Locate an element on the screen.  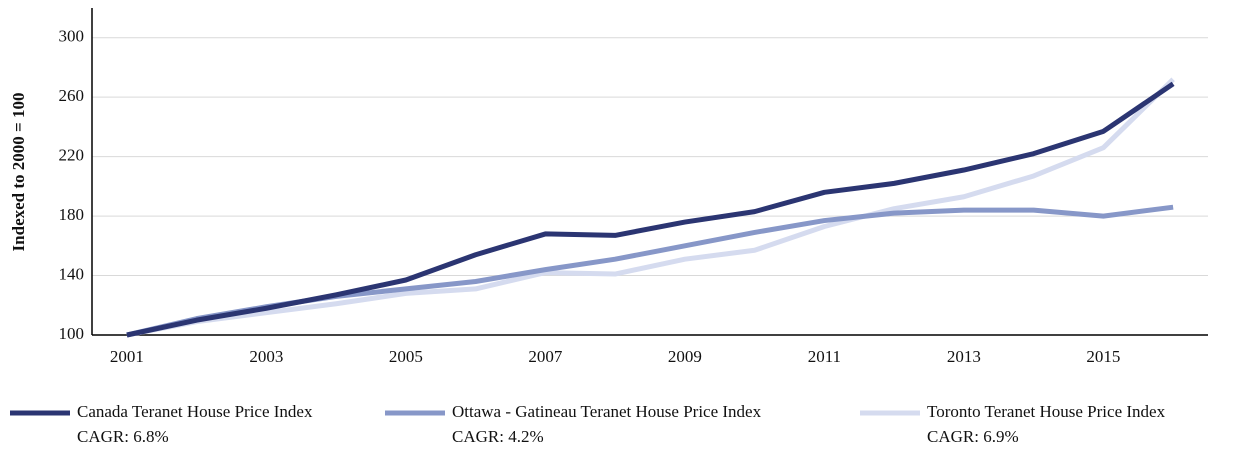
legend-note: CAGR: 6.9% is located at coordinates (973, 436).